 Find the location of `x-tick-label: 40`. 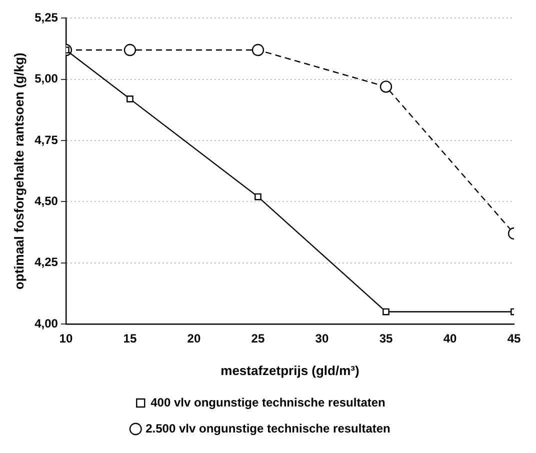

x-tick-label: 40 is located at coordinates (450, 339).